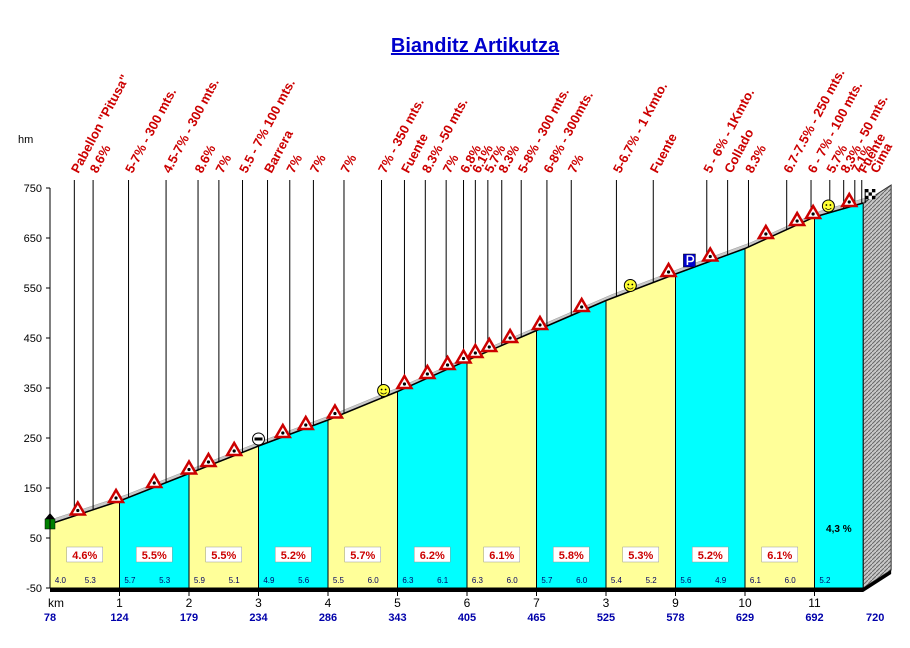 This screenshot has height=648, width=910. What do you see at coordinates (432, 556) in the screenshot?
I see `segment-gradient-label: 6.2%` at bounding box center [432, 556].